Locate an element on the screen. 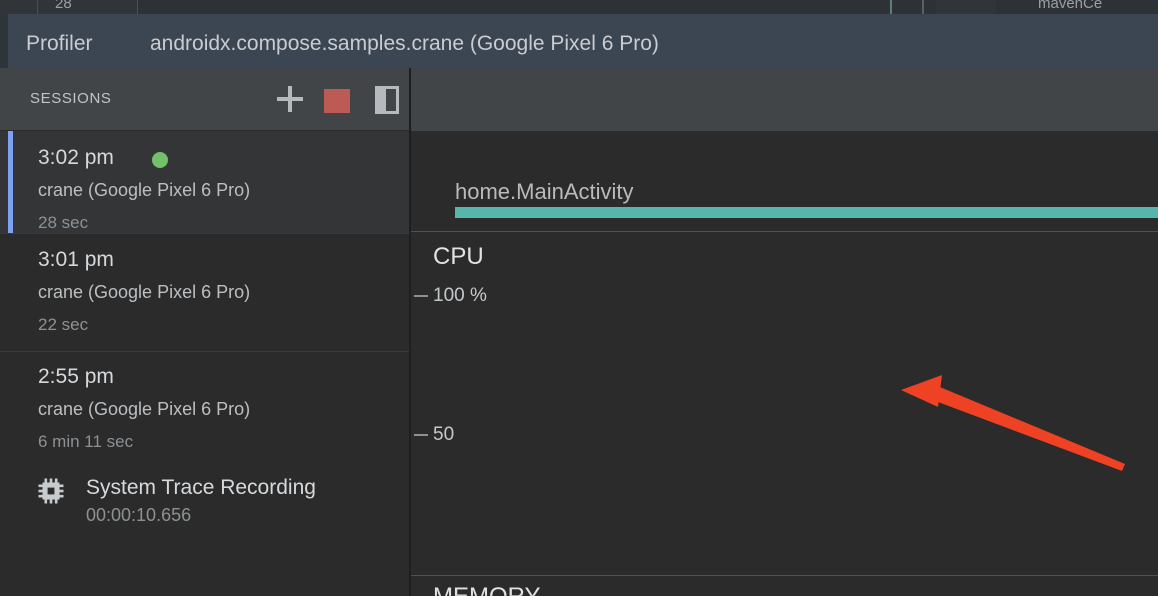 The height and width of the screenshot is (596, 1158). live-session-dot is located at coordinates (160, 160).